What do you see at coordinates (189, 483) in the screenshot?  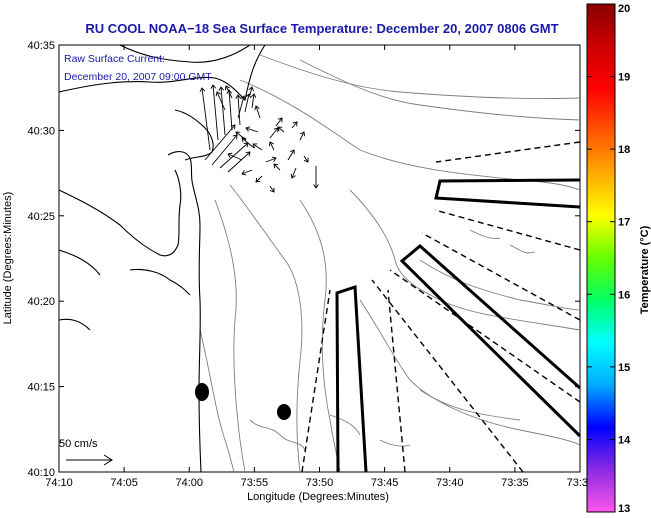 I see `x-tick-label: 74:00` at bounding box center [189, 483].